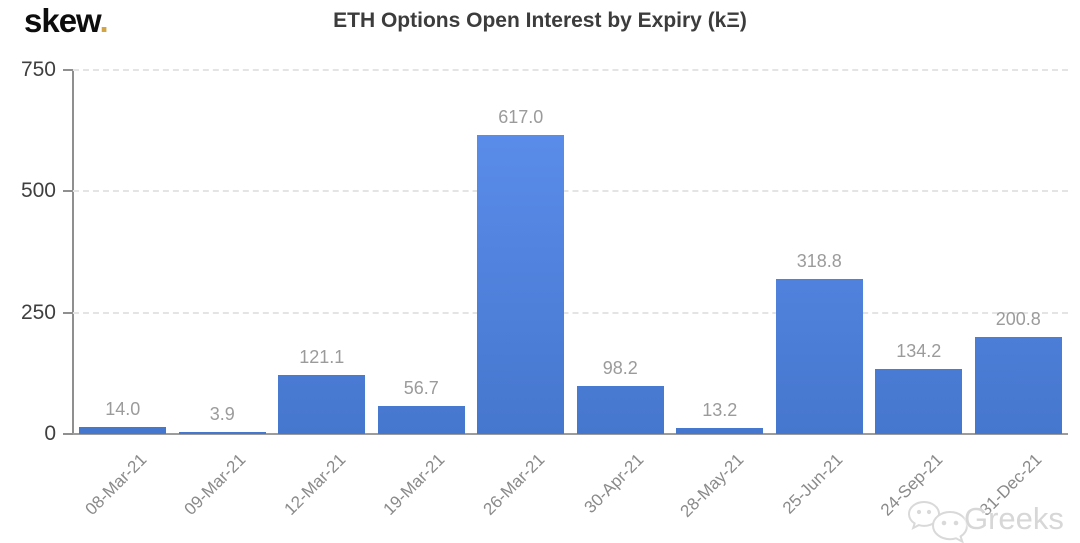  I want to click on bar-value-label: 56.7, so click(421, 388).